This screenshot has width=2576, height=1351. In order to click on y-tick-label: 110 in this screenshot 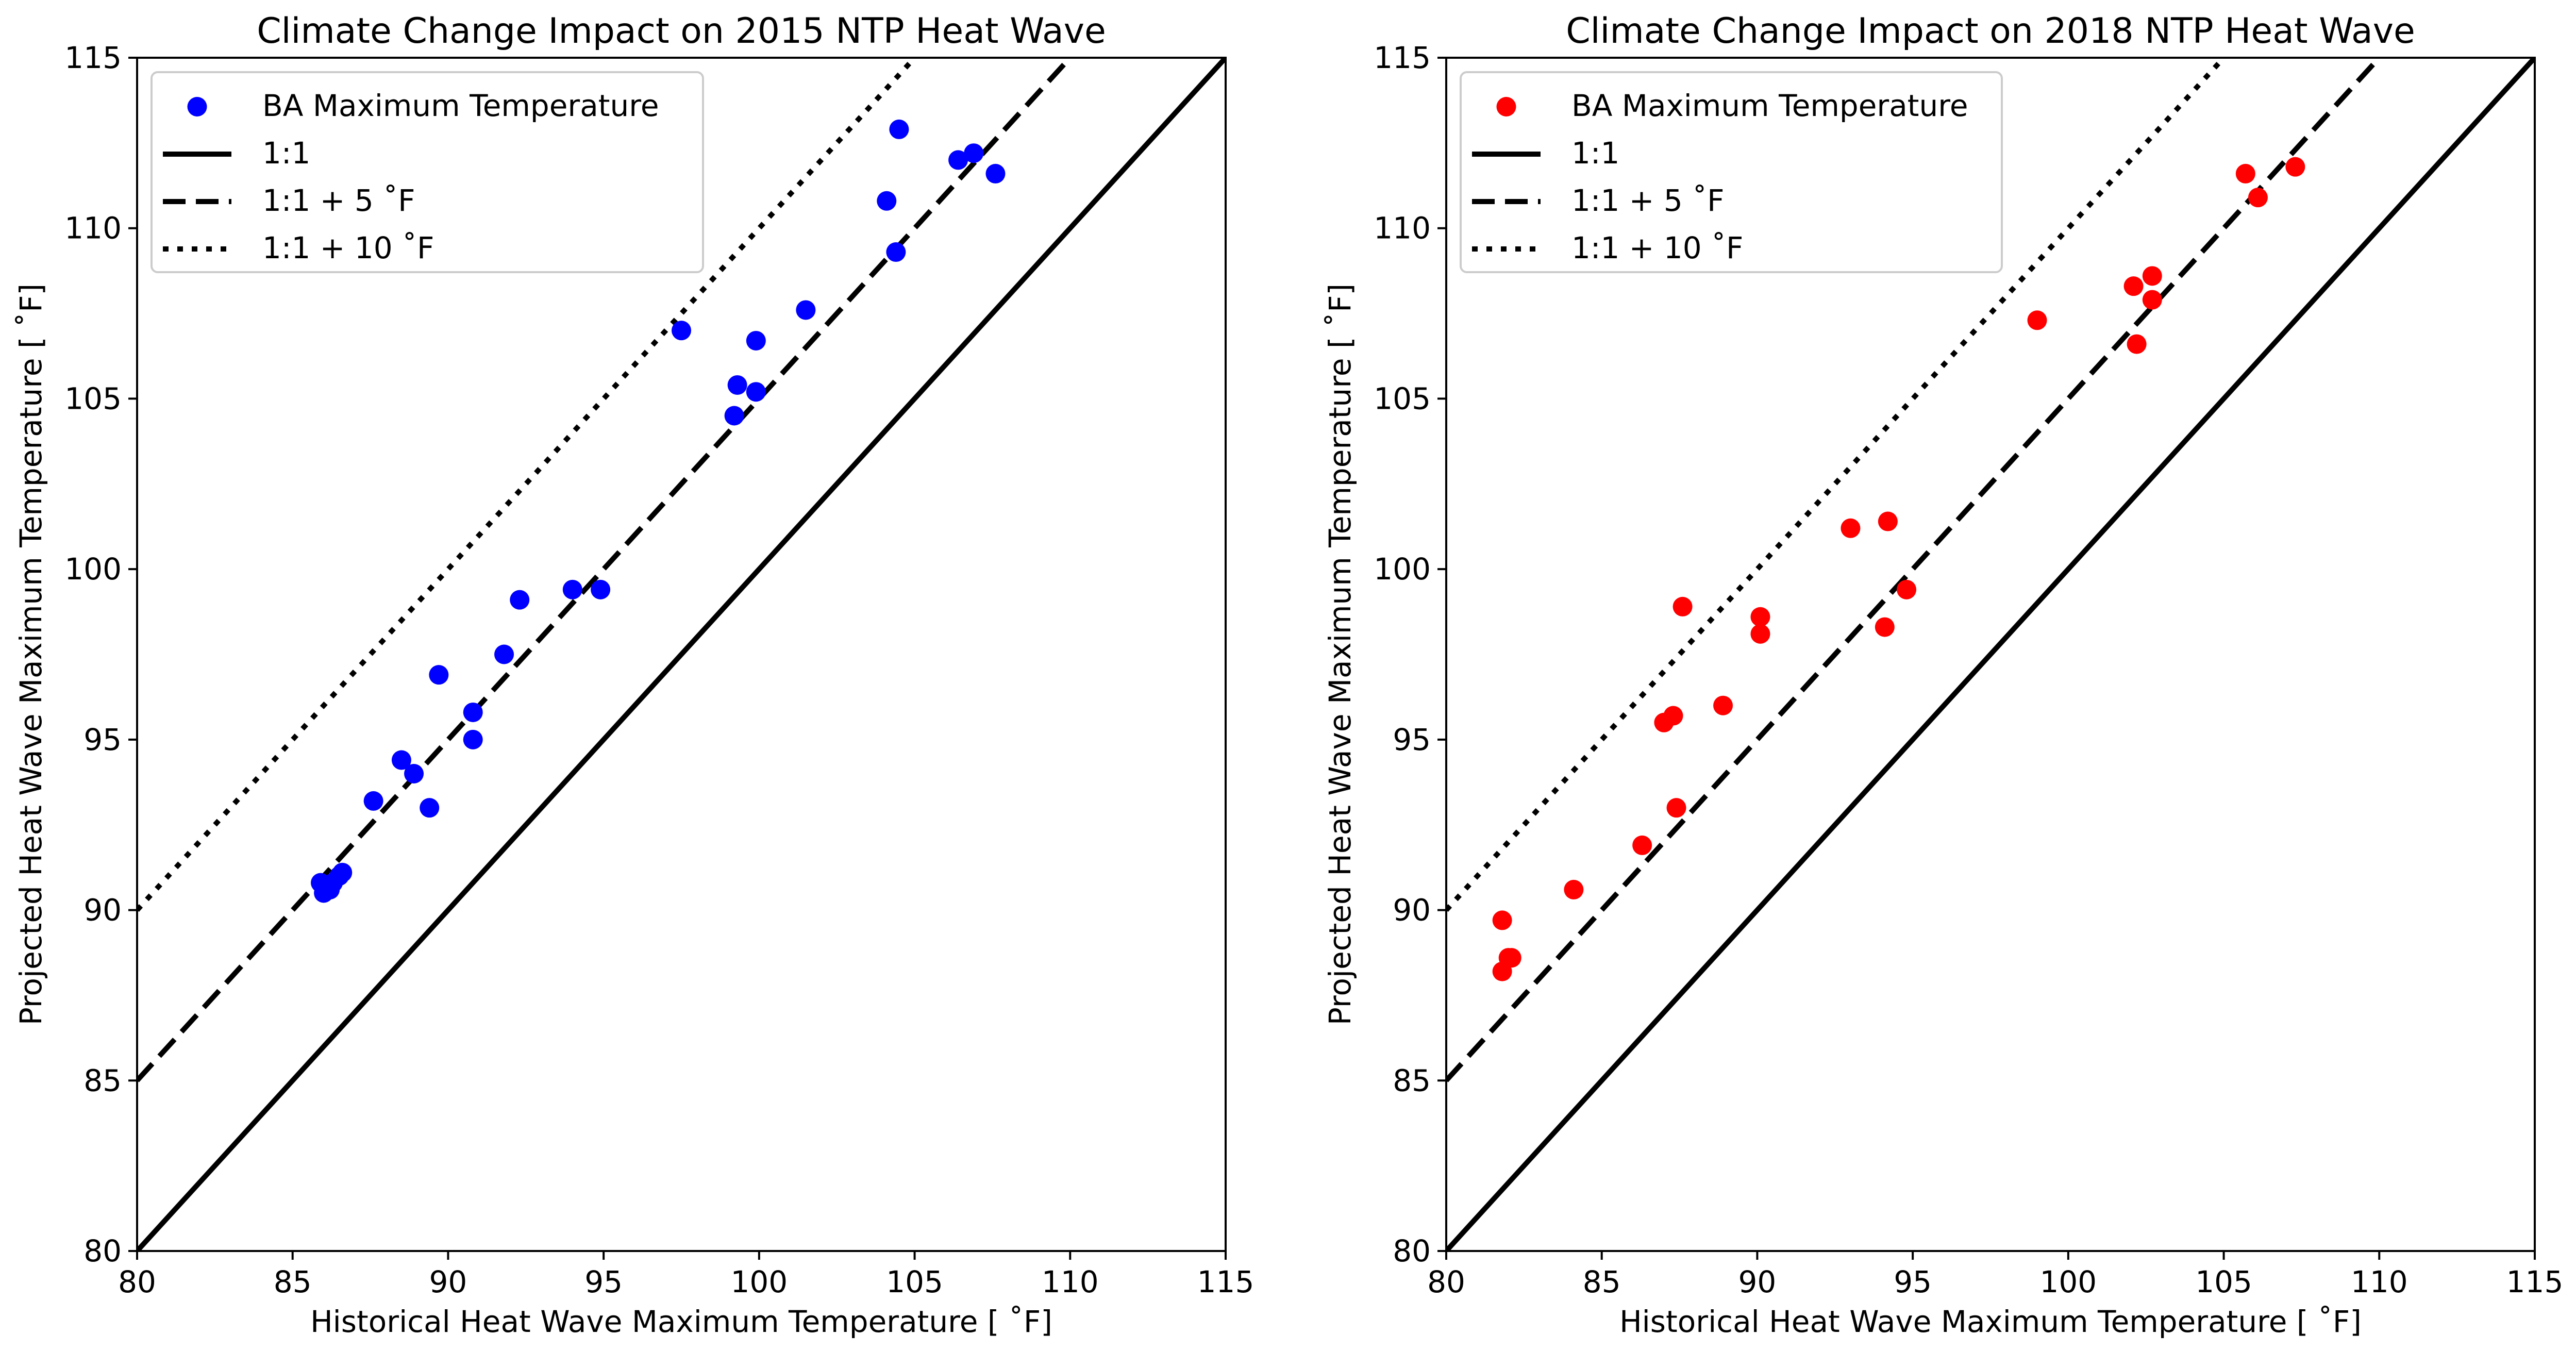, I will do `click(1402, 228)`.